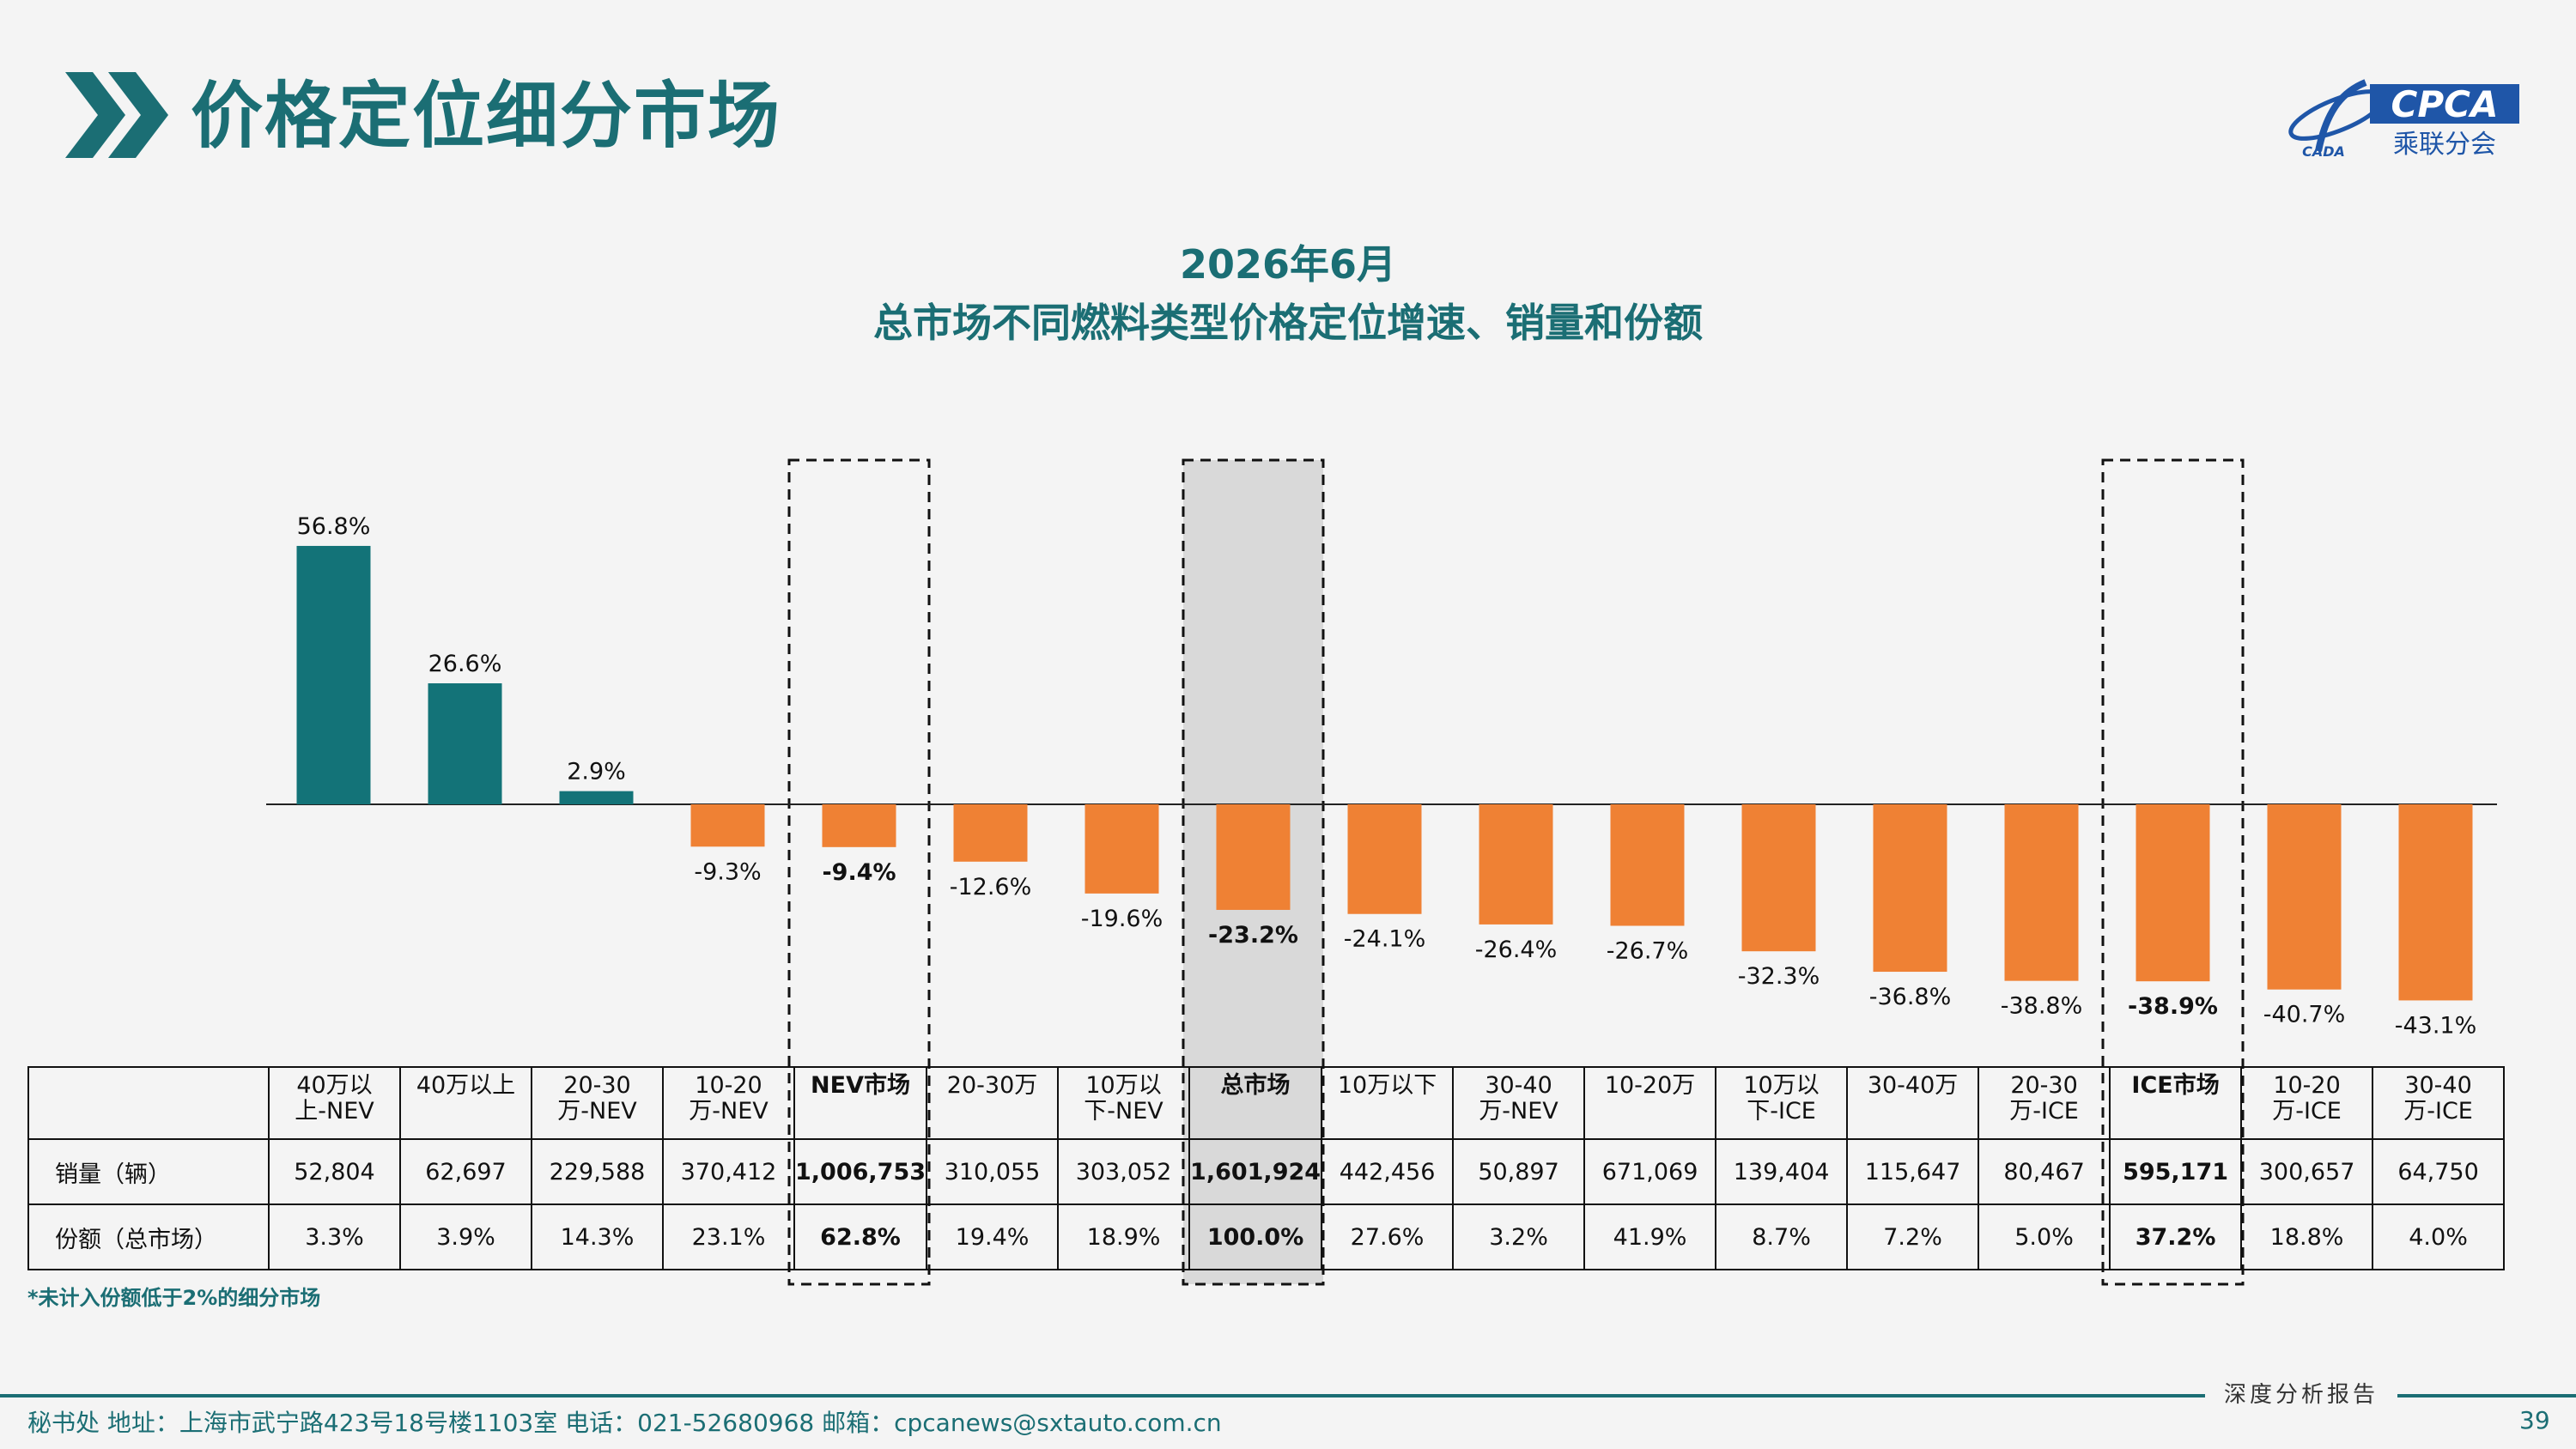  What do you see at coordinates (1124, 1171) in the screenshot?
I see `table-cell: 303,052` at bounding box center [1124, 1171].